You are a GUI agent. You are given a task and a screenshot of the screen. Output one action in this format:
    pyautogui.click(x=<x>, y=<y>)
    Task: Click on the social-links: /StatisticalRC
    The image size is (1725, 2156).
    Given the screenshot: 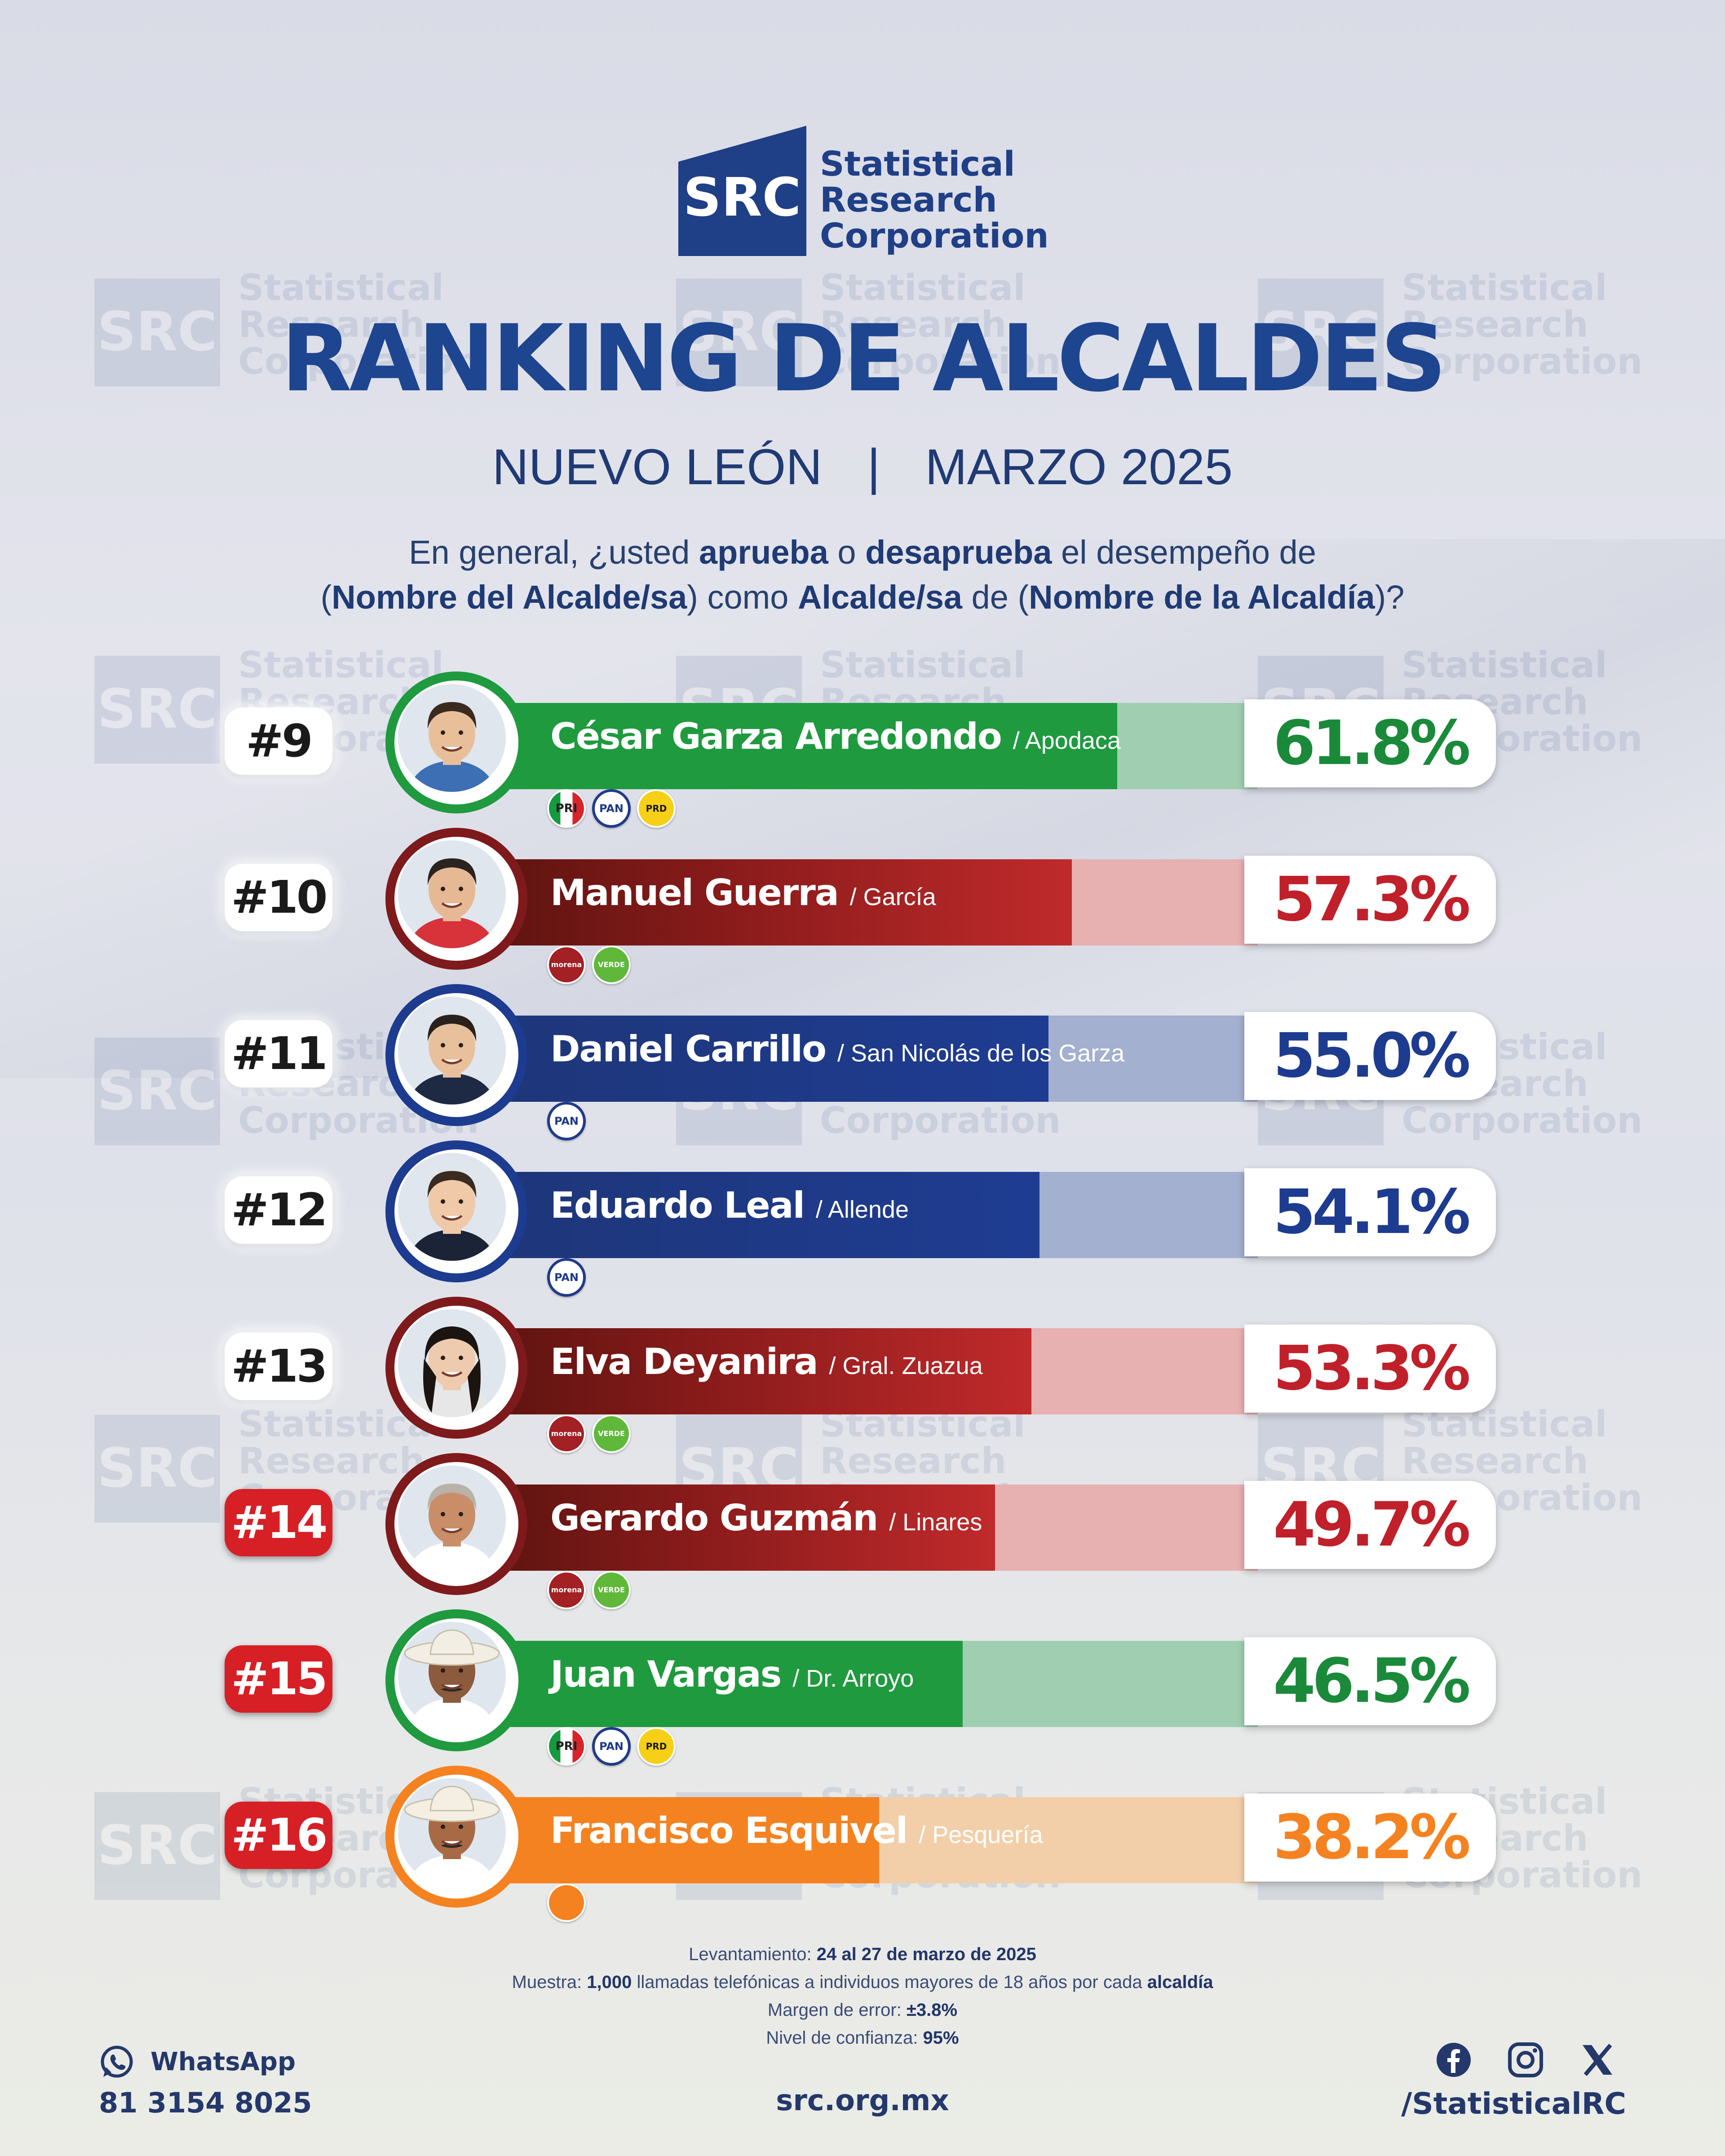 What is the action you would take?
    pyautogui.click(x=1513, y=2086)
    